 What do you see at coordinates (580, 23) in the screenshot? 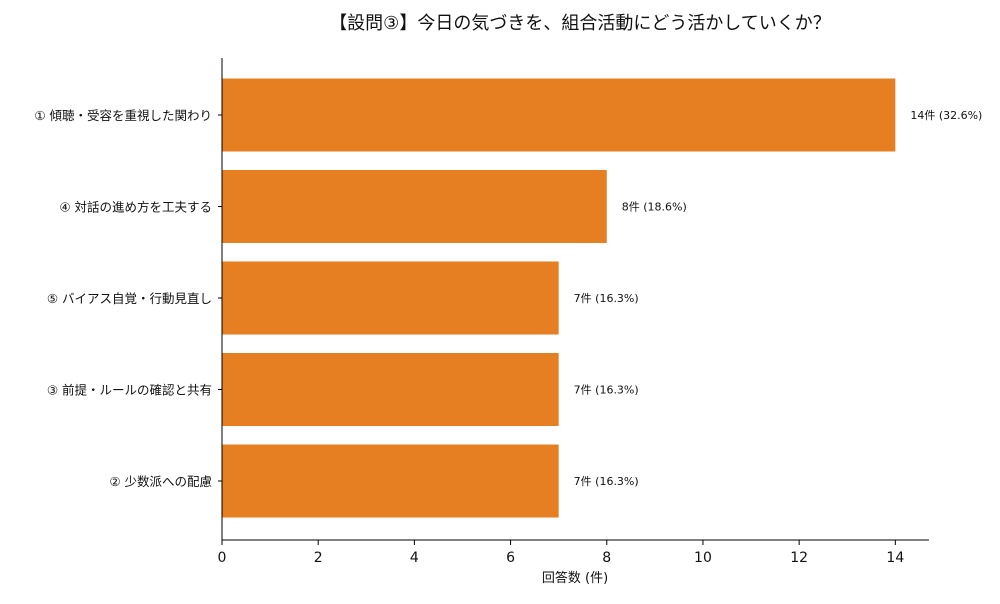
I see `chart-title: 【設問③】今日の気づきを、組合活動にどう活かしていくか？` at bounding box center [580, 23].